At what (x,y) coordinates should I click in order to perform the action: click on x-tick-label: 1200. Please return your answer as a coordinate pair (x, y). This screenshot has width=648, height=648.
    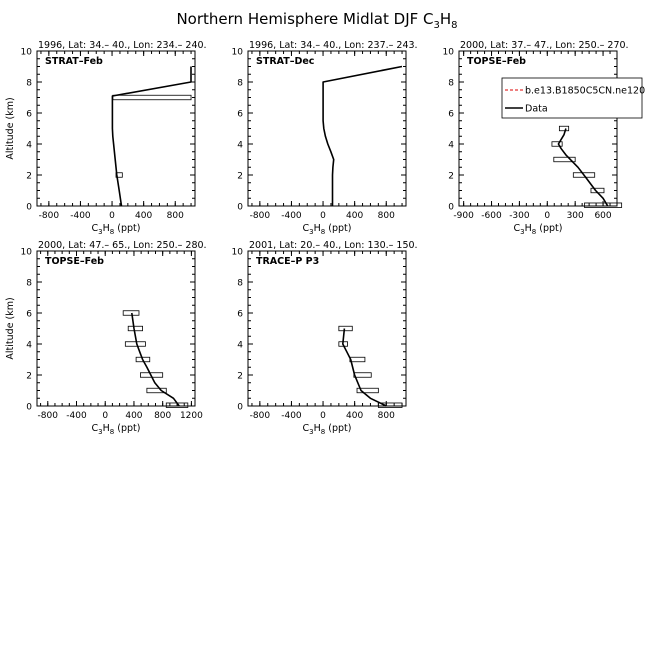
    Looking at the image, I should click on (191, 416).